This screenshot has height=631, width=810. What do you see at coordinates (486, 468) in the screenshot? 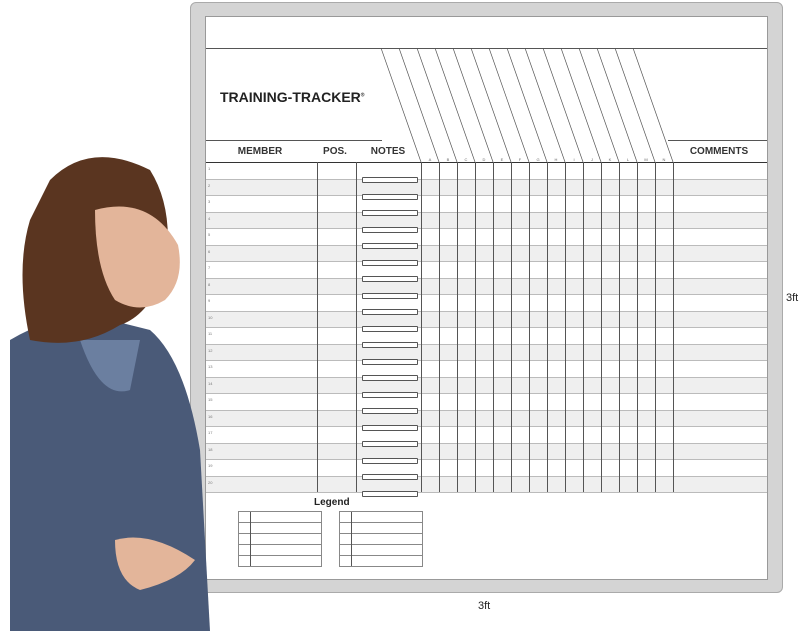
I see `table-row: 19` at bounding box center [486, 468].